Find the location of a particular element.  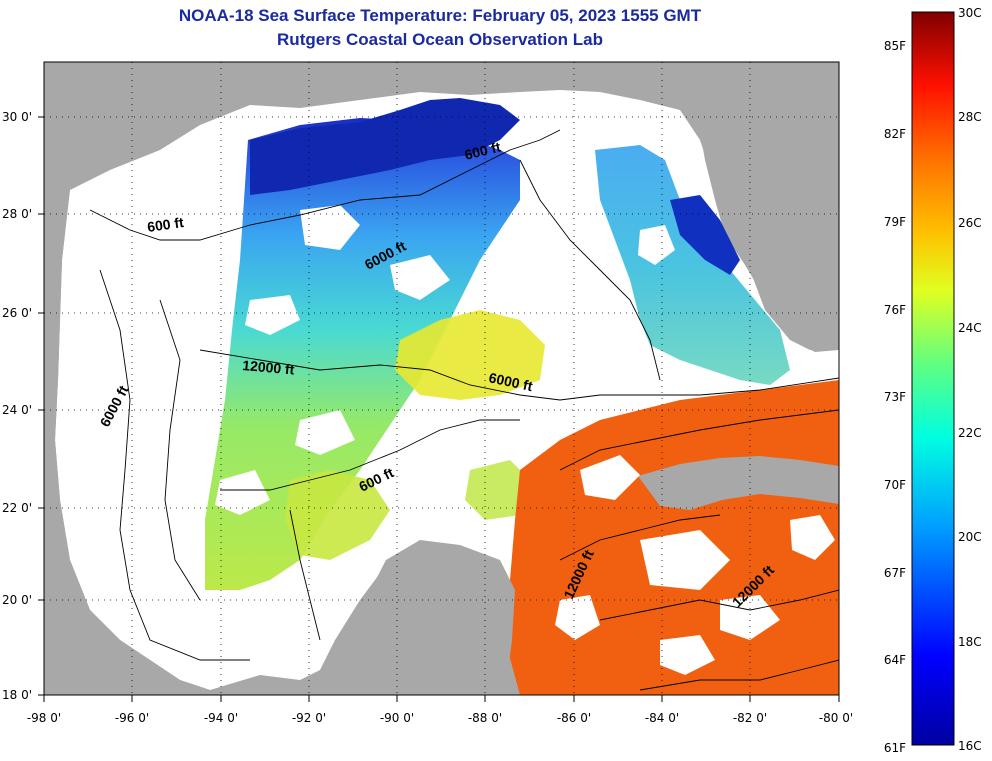

lat-label: 24 0' is located at coordinates (17, 410).